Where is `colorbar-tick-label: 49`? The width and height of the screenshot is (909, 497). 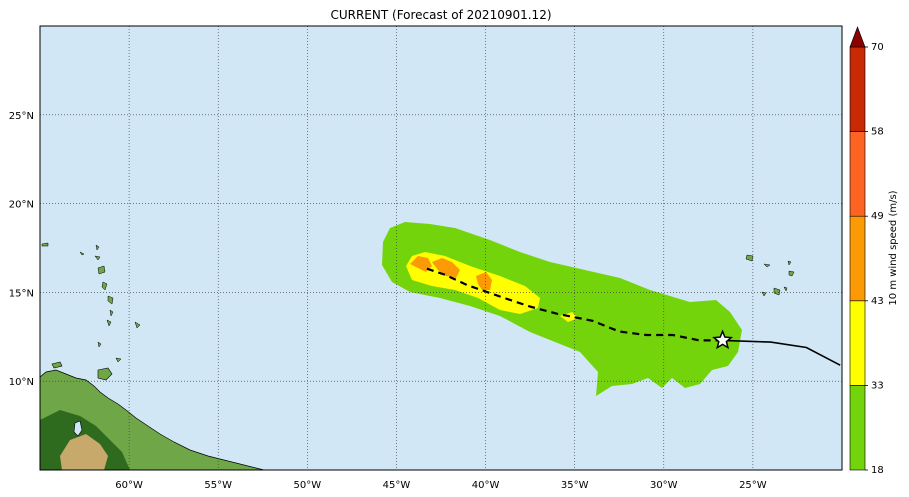 colorbar-tick-label: 49 is located at coordinates (877, 216).